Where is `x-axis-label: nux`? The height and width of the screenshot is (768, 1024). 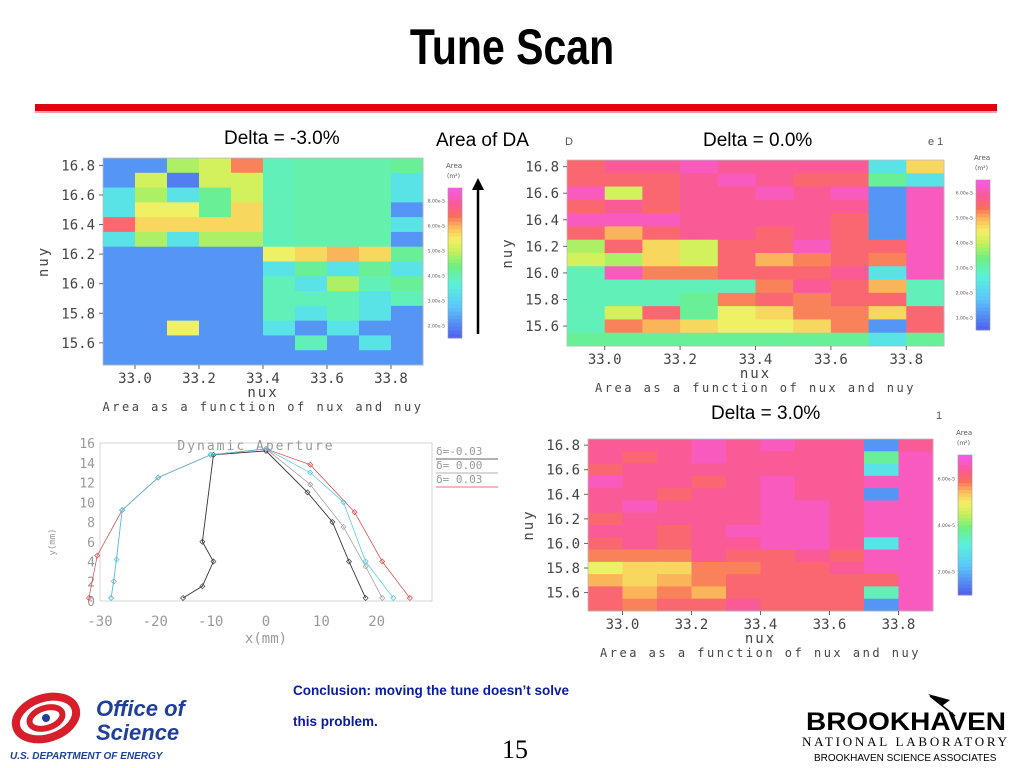
x-axis-label: nux is located at coordinates (262, 393).